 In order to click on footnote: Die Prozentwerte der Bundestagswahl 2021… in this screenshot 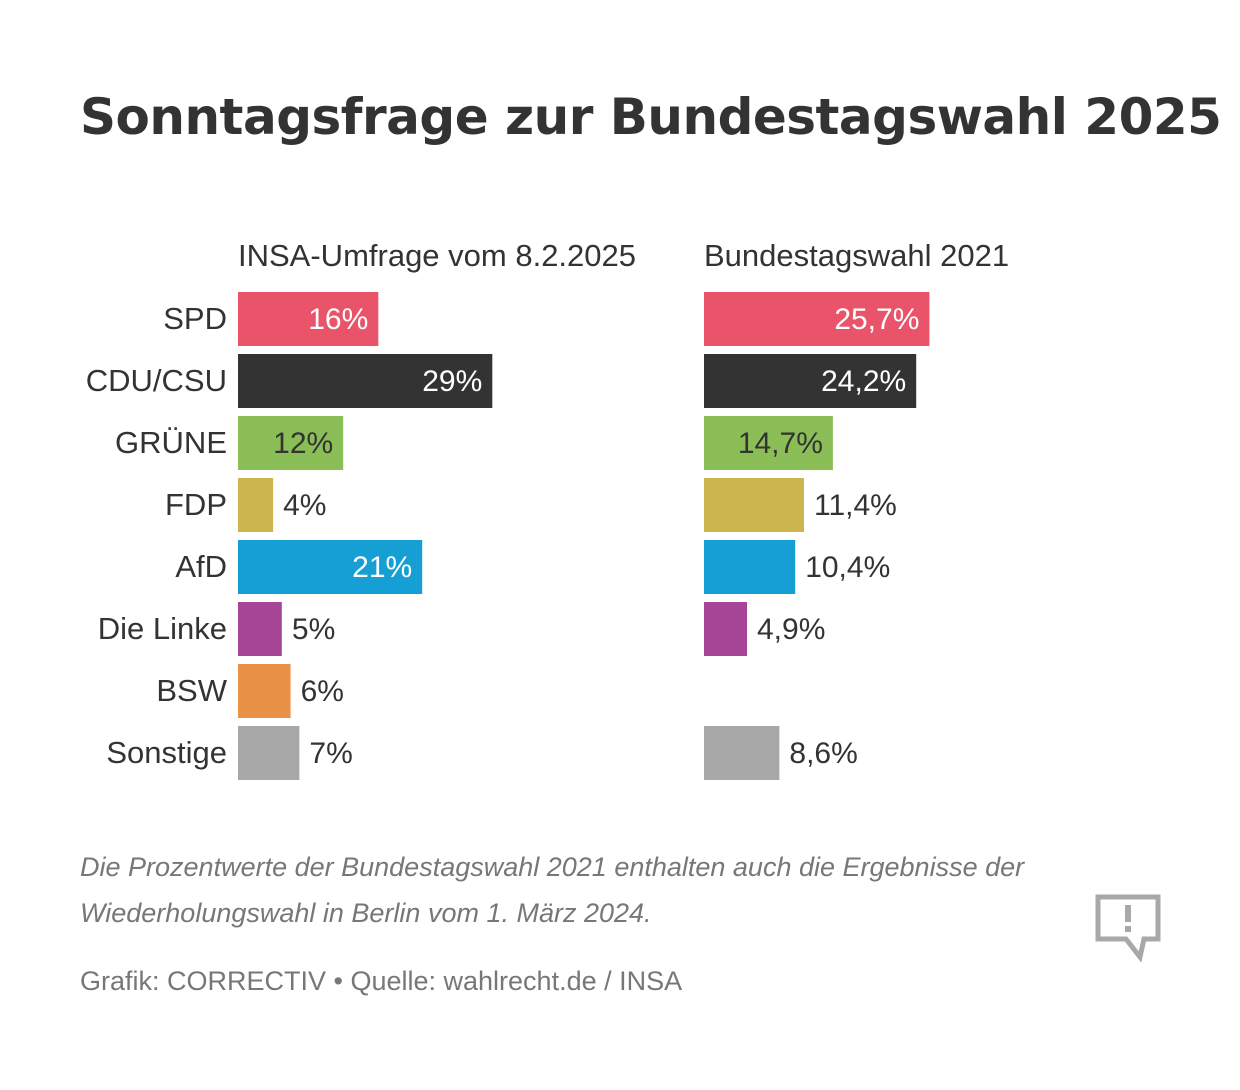, I will do `click(552, 890)`.